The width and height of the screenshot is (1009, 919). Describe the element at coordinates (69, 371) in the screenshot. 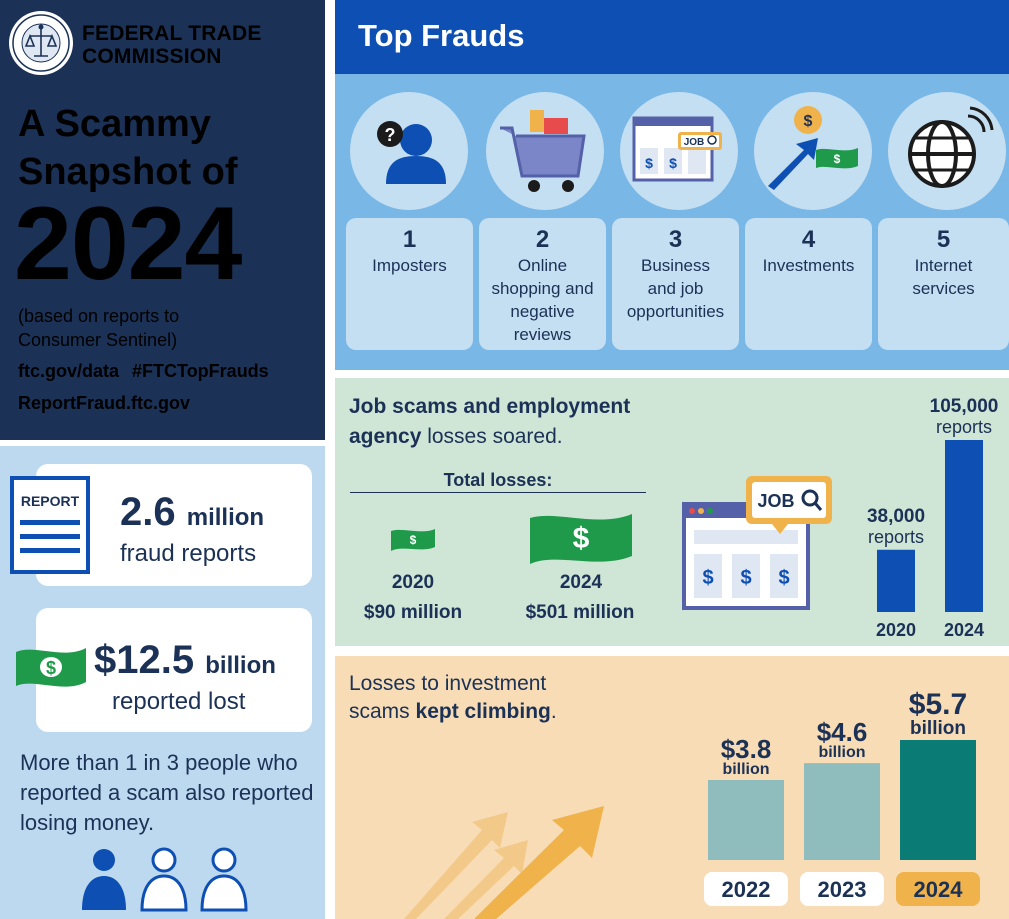

I see `ftc-data-link: ftc.gov/data` at that location.